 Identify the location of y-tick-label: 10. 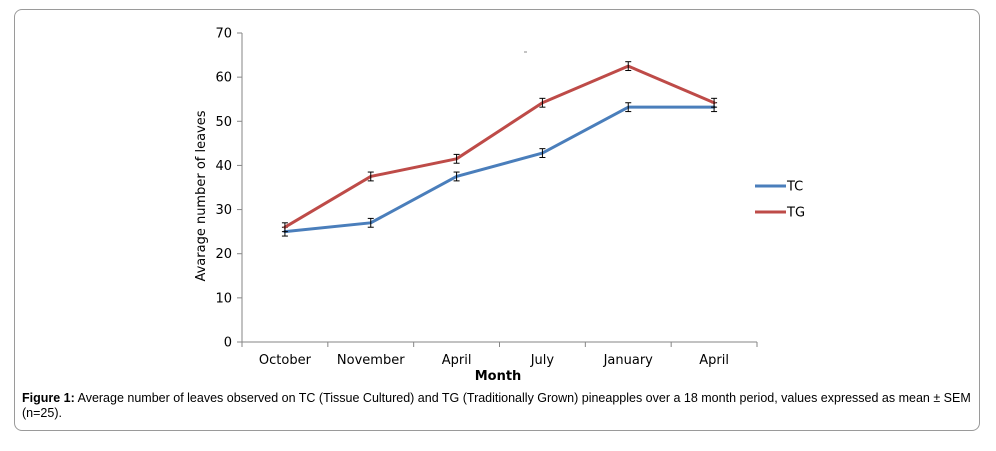
(223, 298).